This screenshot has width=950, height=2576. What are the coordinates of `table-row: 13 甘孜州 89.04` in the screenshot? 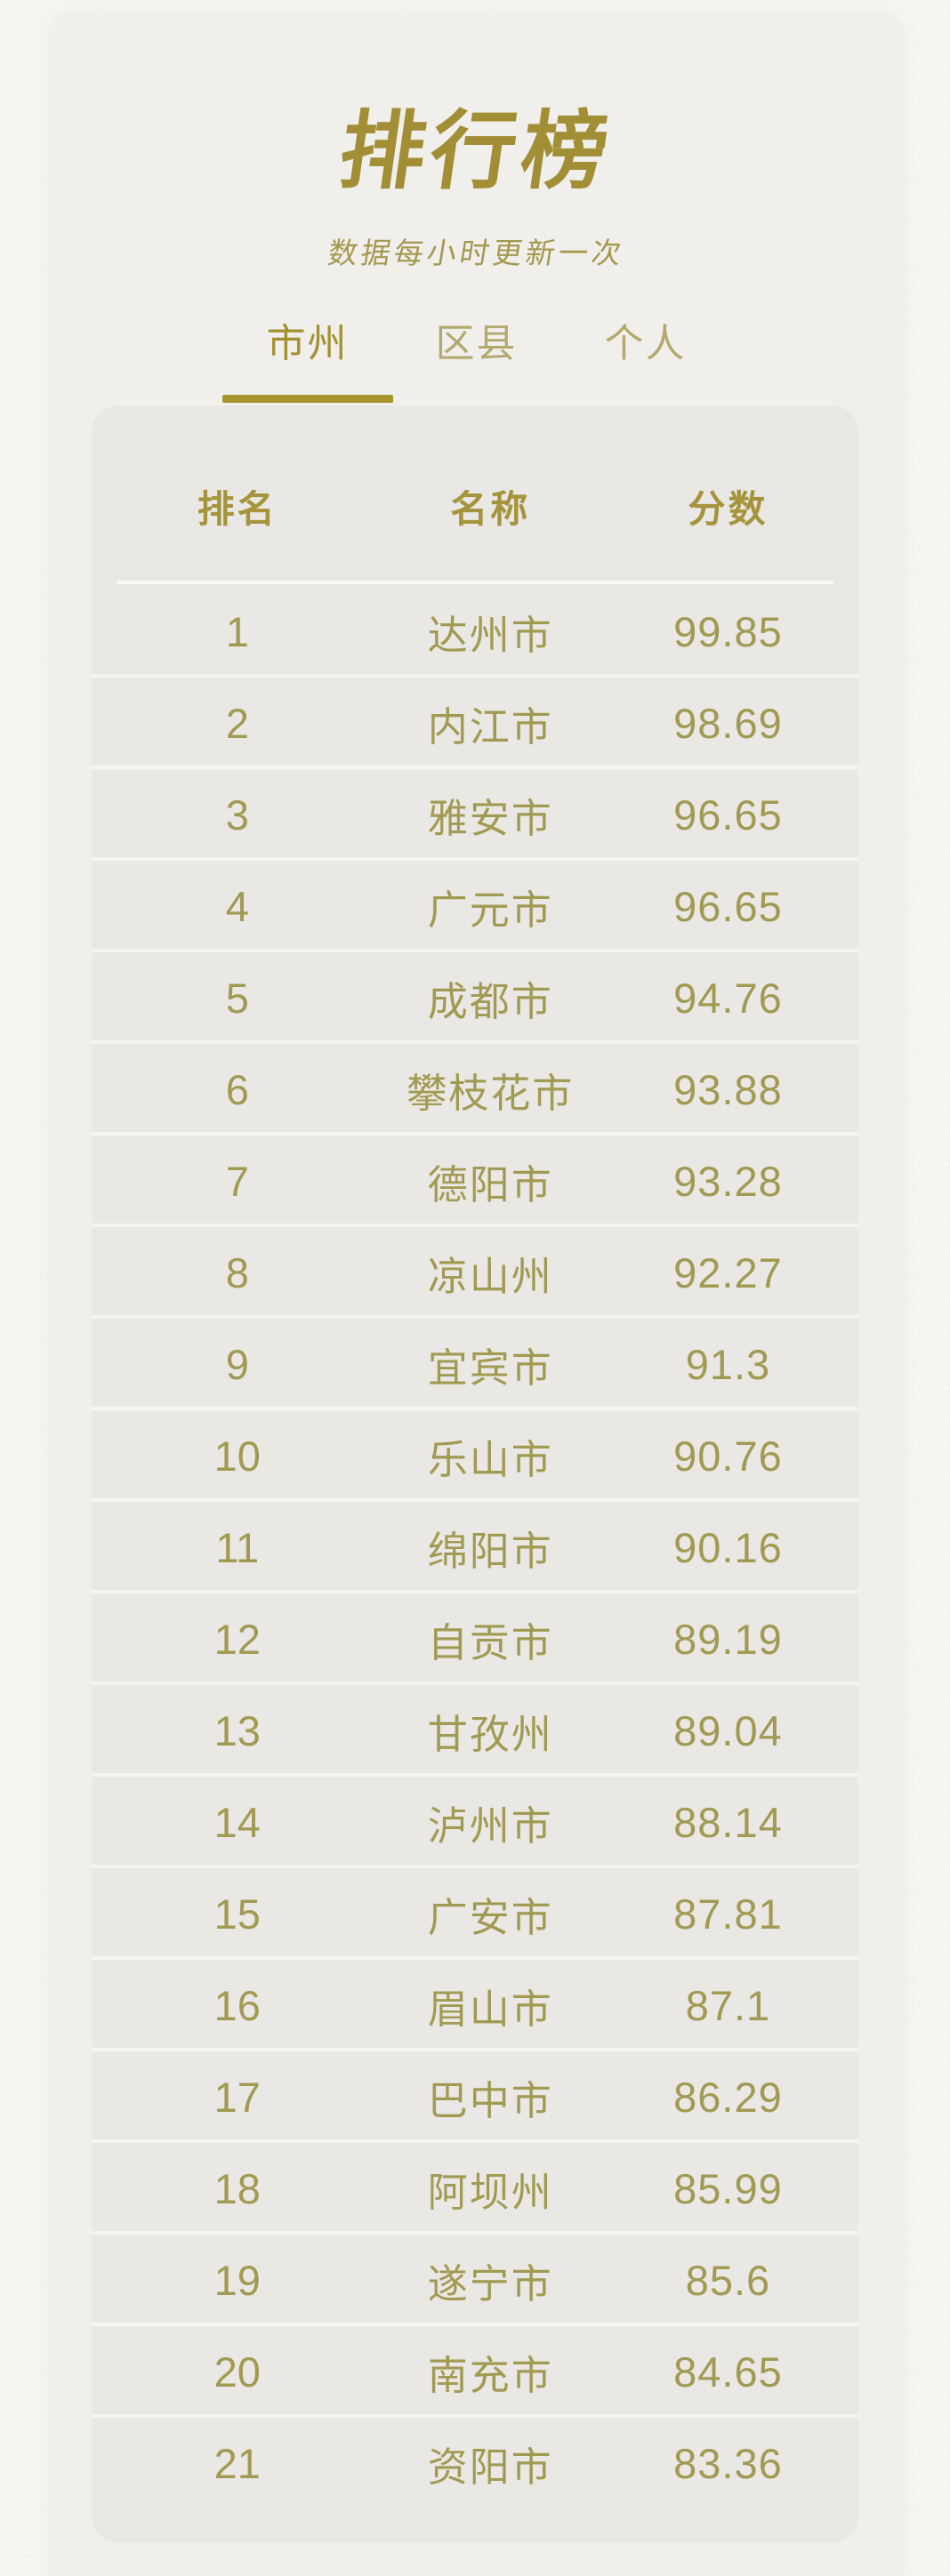 It's located at (475, 1731).